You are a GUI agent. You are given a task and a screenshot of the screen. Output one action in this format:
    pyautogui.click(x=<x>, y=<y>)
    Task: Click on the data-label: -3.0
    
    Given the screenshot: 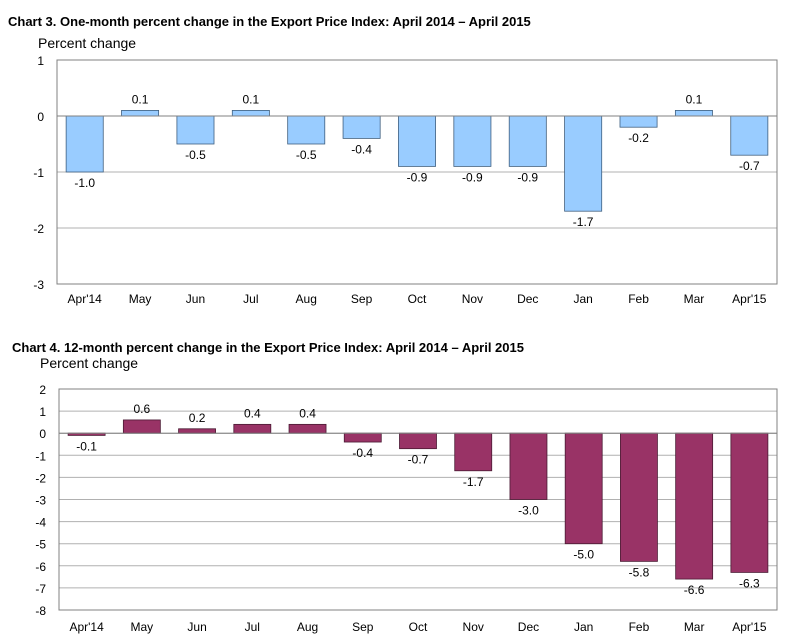 What is the action you would take?
    pyautogui.click(x=528, y=511)
    